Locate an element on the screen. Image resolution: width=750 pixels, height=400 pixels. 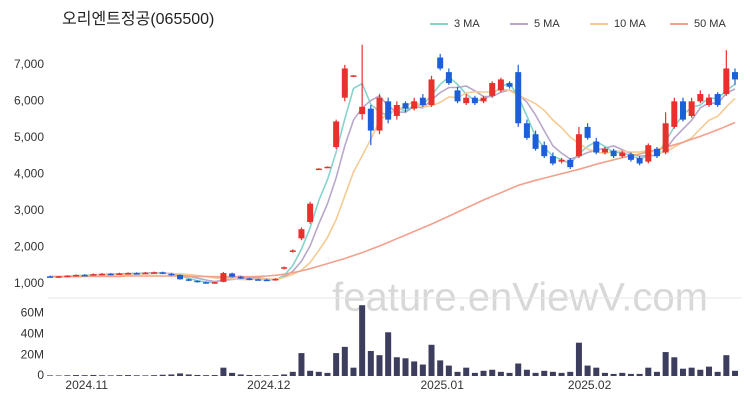
x-tick-label: 2025.02 is located at coordinates (590, 385).